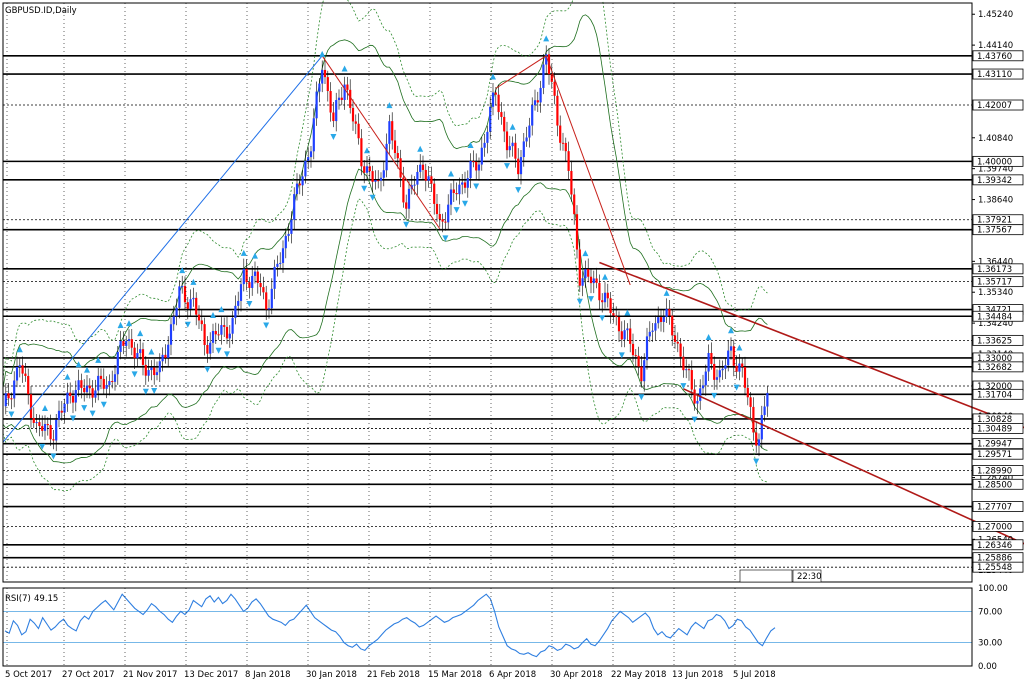  Describe the element at coordinates (995, 479) in the screenshot. I see `y-tick-label: 1.28740` at that location.